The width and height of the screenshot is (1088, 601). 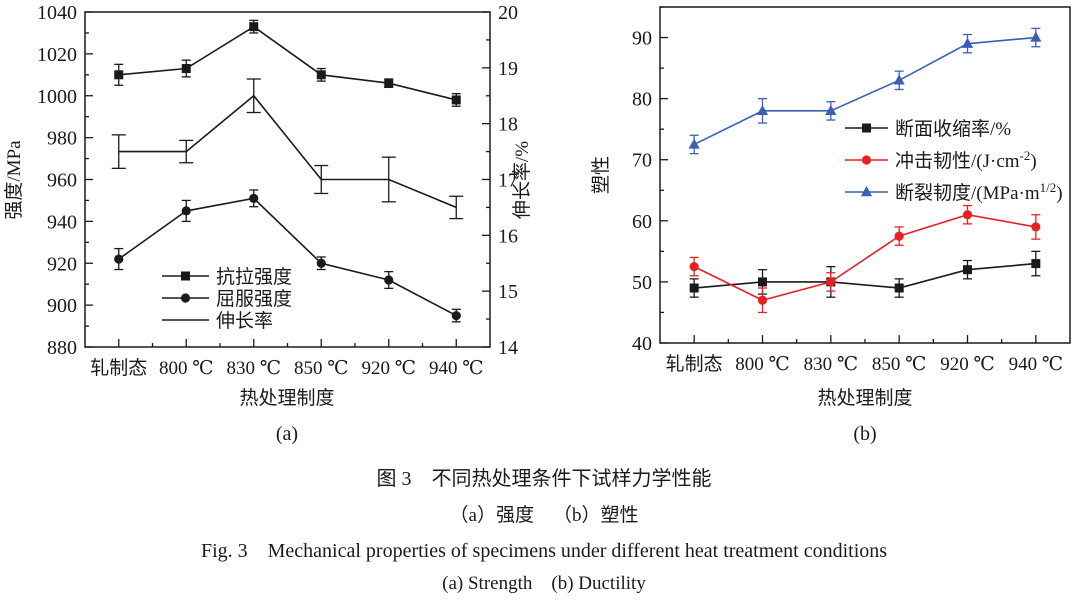 What do you see at coordinates (642, 283) in the screenshot?
I see `svg-text: 50` at bounding box center [642, 283].